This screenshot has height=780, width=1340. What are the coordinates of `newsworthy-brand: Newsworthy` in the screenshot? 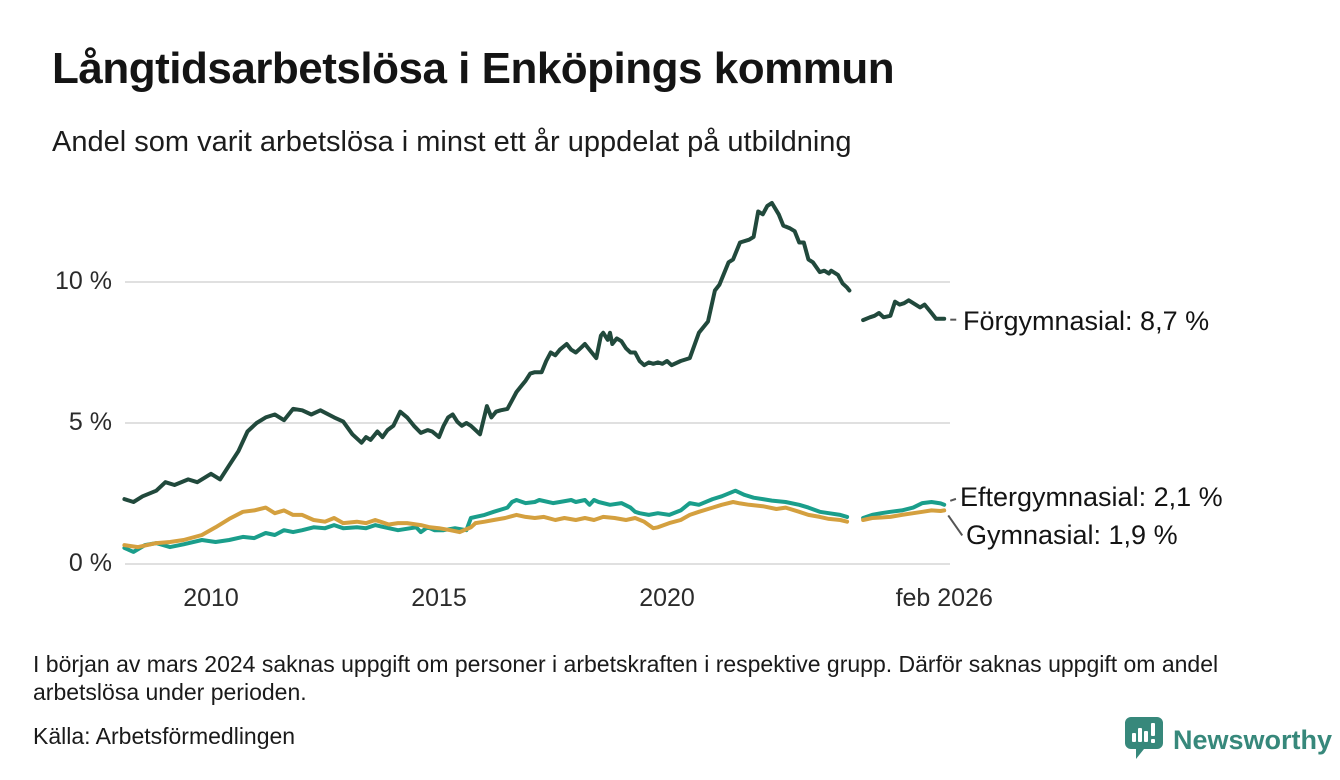 It's located at (1228, 740).